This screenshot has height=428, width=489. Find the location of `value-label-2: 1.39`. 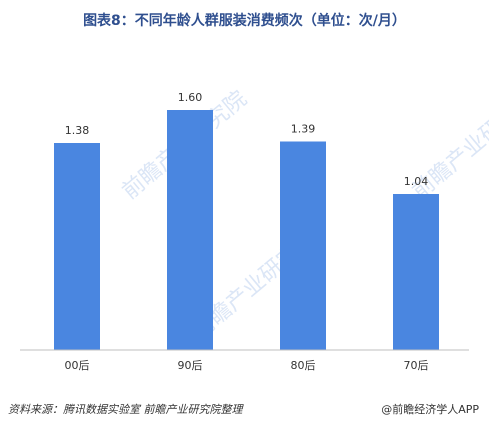

value-label-2: 1.39 is located at coordinates (303, 129).